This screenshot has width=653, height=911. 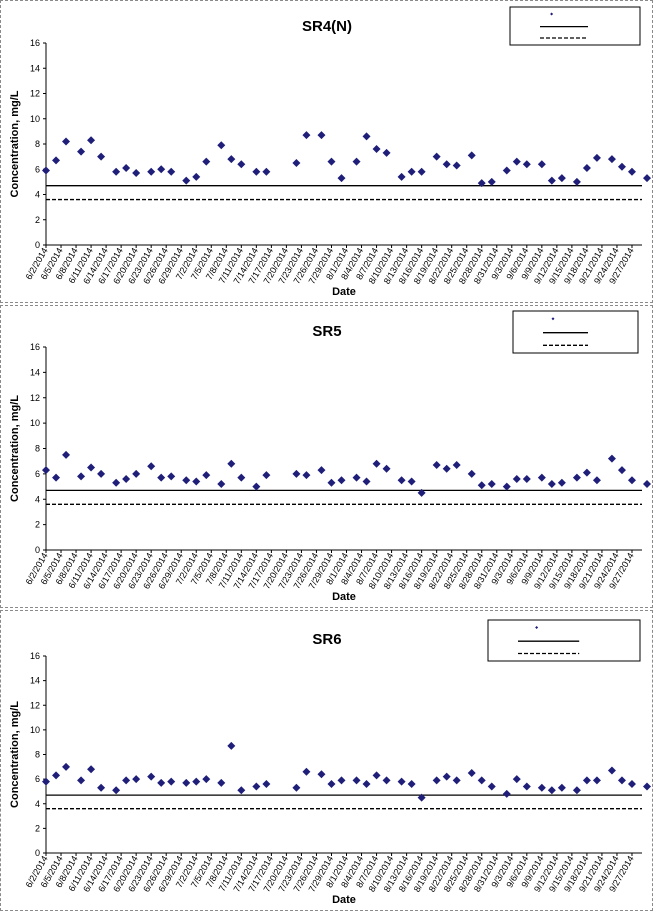 I want to click on y-tick-label: 16, so click(x=35, y=347).